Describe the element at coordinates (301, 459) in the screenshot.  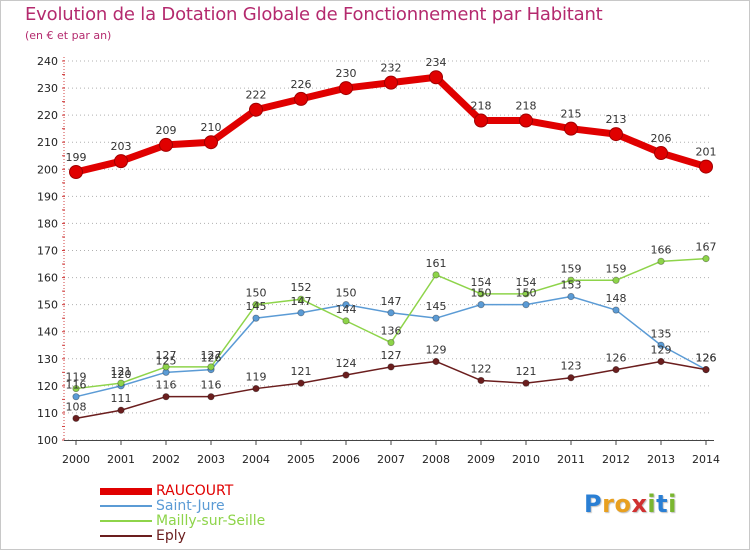
I see `x-tick-label: 2005` at that location.